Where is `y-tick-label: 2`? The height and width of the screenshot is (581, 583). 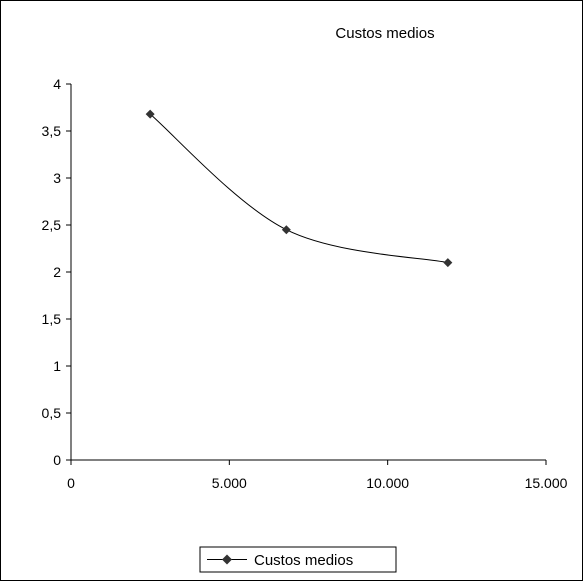
y-tick-label: 2 is located at coordinates (57, 272).